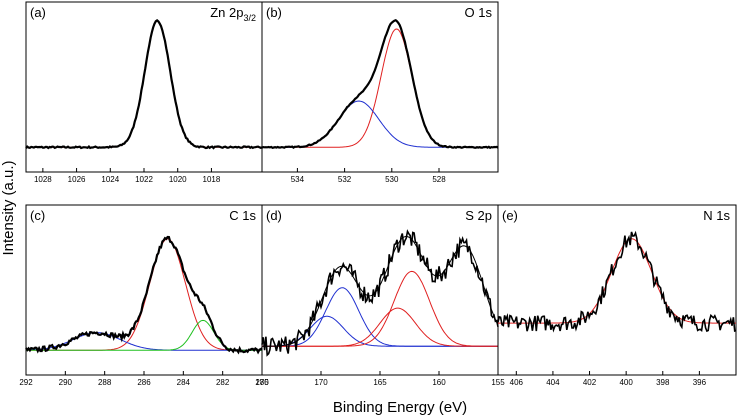 The width and height of the screenshot is (738, 416). I want to click on x-tick-label: 286, so click(144, 382).